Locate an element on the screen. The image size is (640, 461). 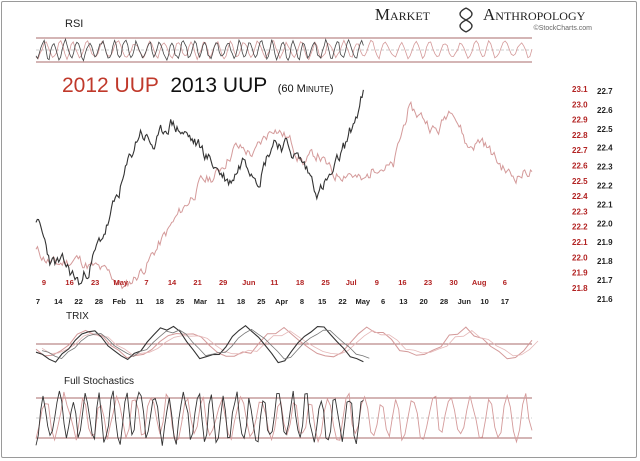
x-tick-2012: Aug is located at coordinates (479, 282).